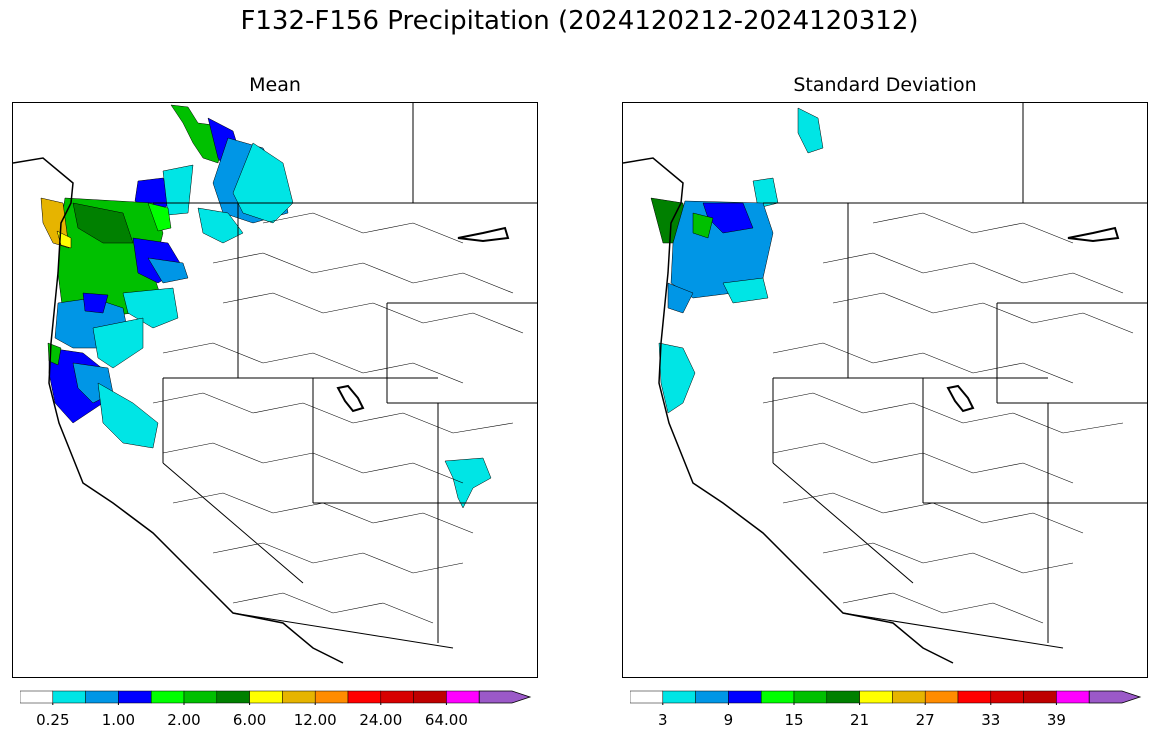 The width and height of the screenshot is (1159, 741). What do you see at coordinates (991, 720) in the screenshot?
I see `stddev-colorbar-tick-label: 33` at bounding box center [991, 720].